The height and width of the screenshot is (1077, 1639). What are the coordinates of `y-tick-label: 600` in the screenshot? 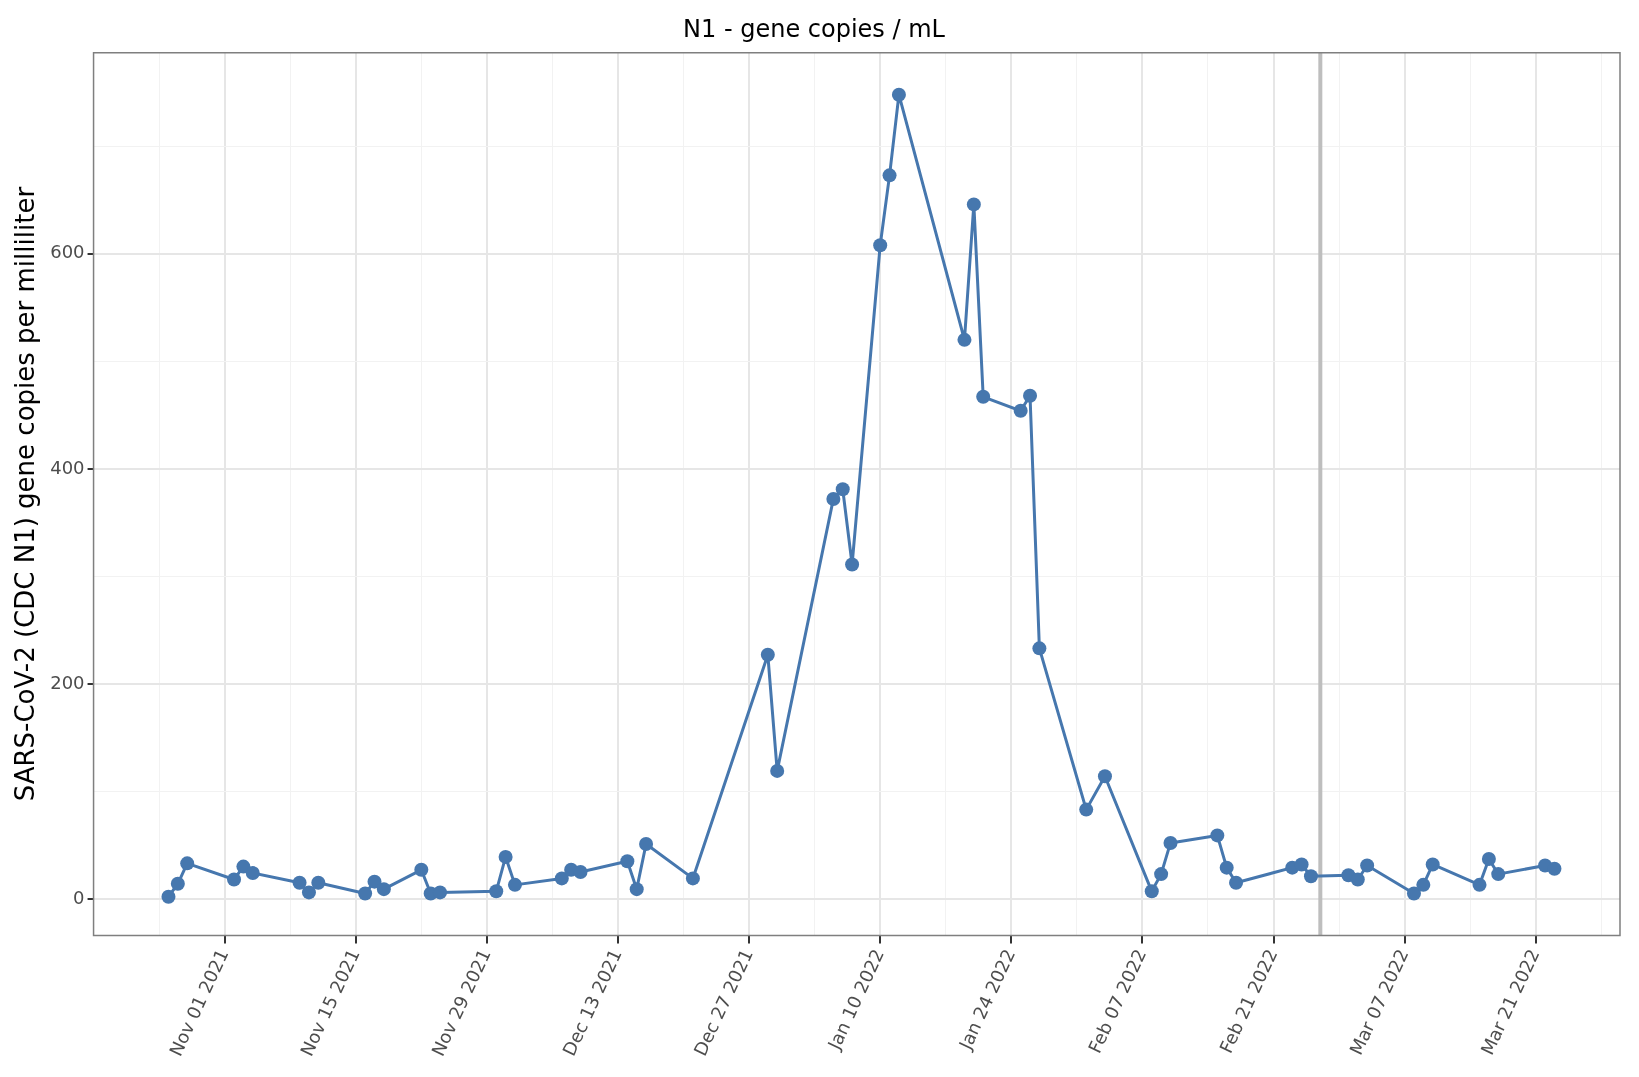 It's located at (67, 252).